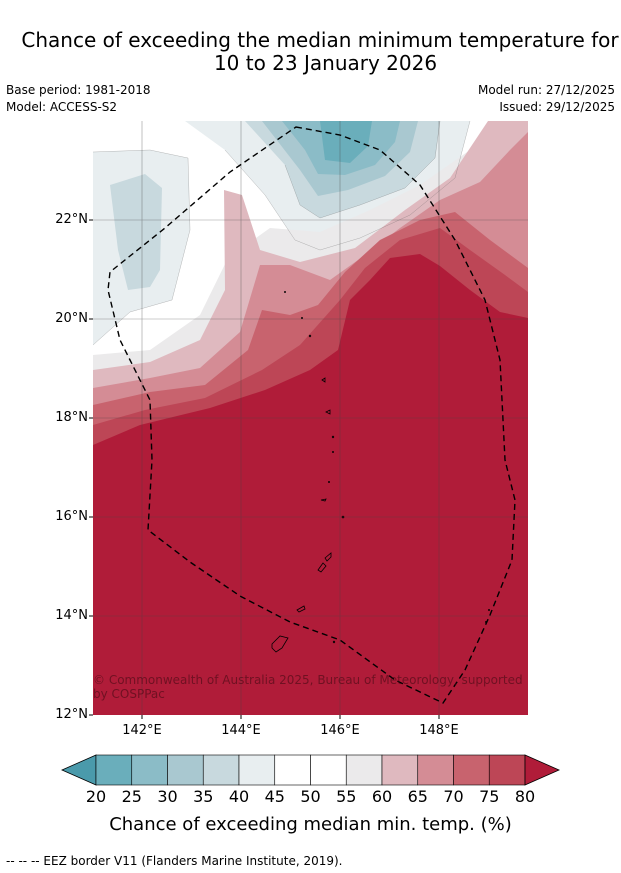 Image resolution: width=621 pixels, height=873 pixels. Describe the element at coordinates (310, 796) in the screenshot. I see `colorbar-tick-50: 50` at that location.